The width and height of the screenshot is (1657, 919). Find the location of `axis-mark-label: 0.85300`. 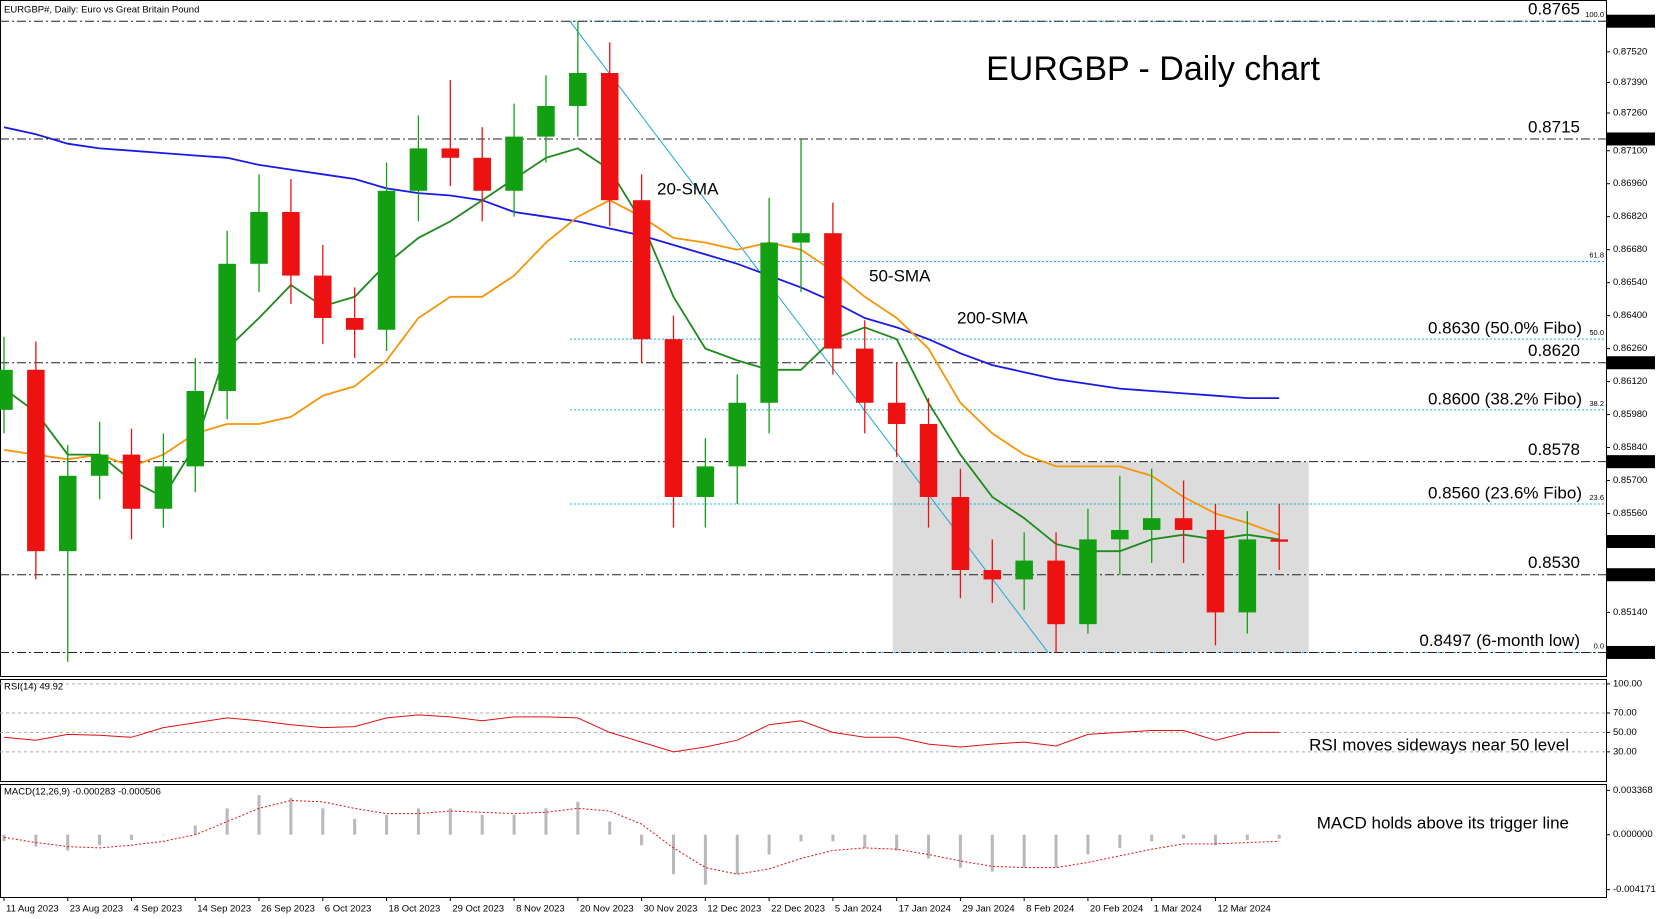

axis-mark-label: 0.85300 is located at coordinates (1628, 574).